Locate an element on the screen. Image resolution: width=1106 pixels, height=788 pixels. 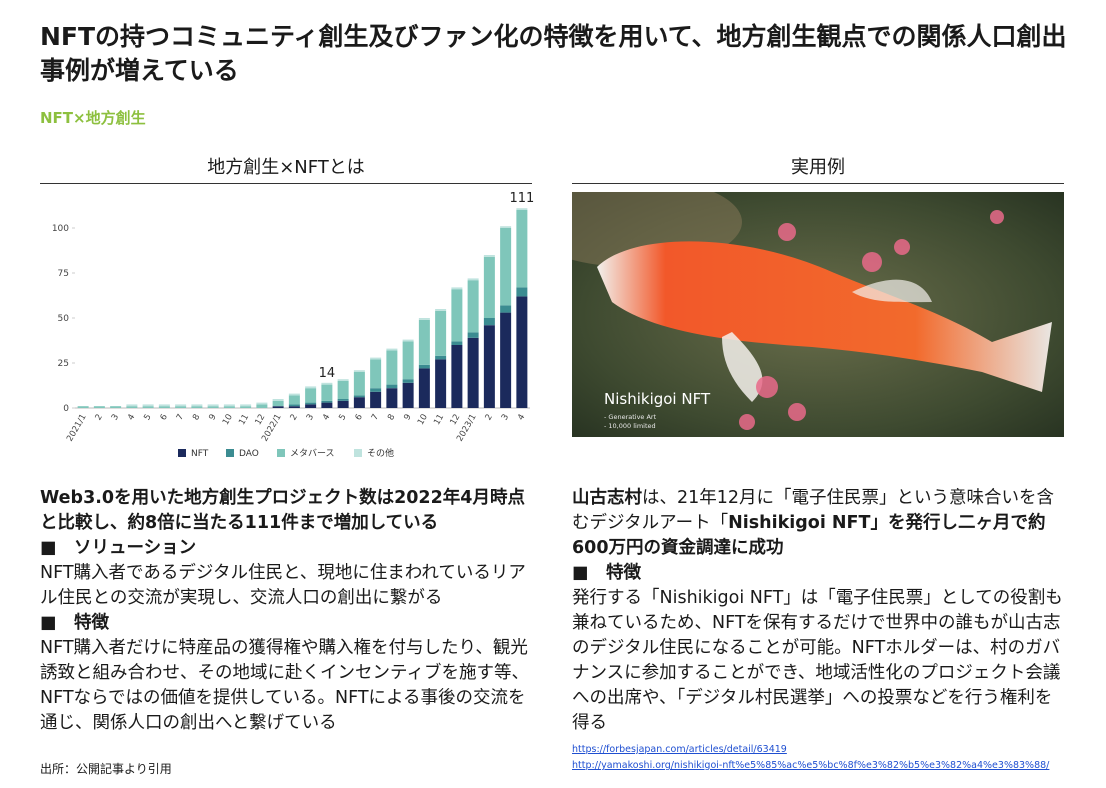
summary-segment: 山古志村 is located at coordinates (607, 498).